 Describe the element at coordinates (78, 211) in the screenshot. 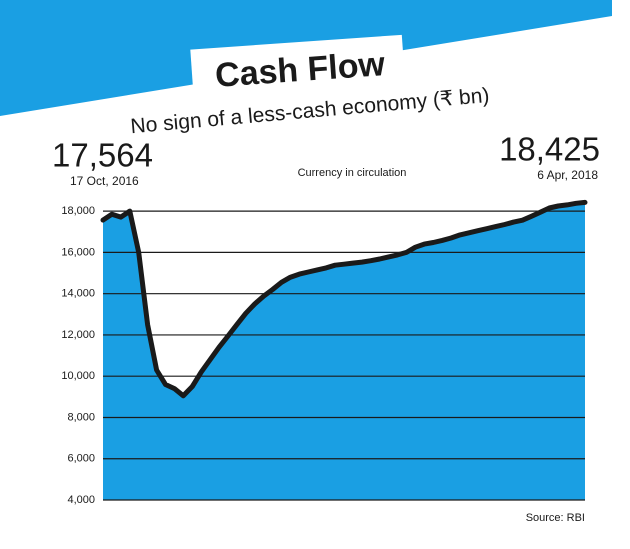

I see `y-tick-label: 18,000` at that location.